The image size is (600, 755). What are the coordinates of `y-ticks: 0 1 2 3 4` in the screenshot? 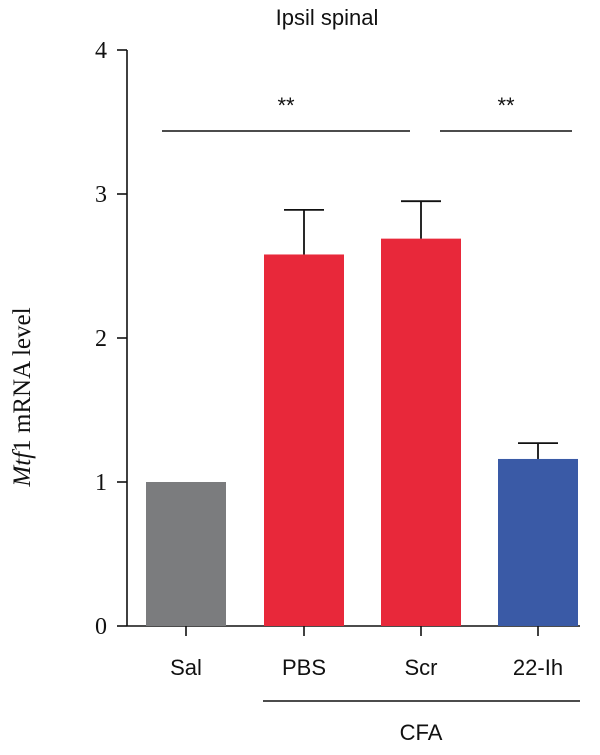 It's located at (111, 339).